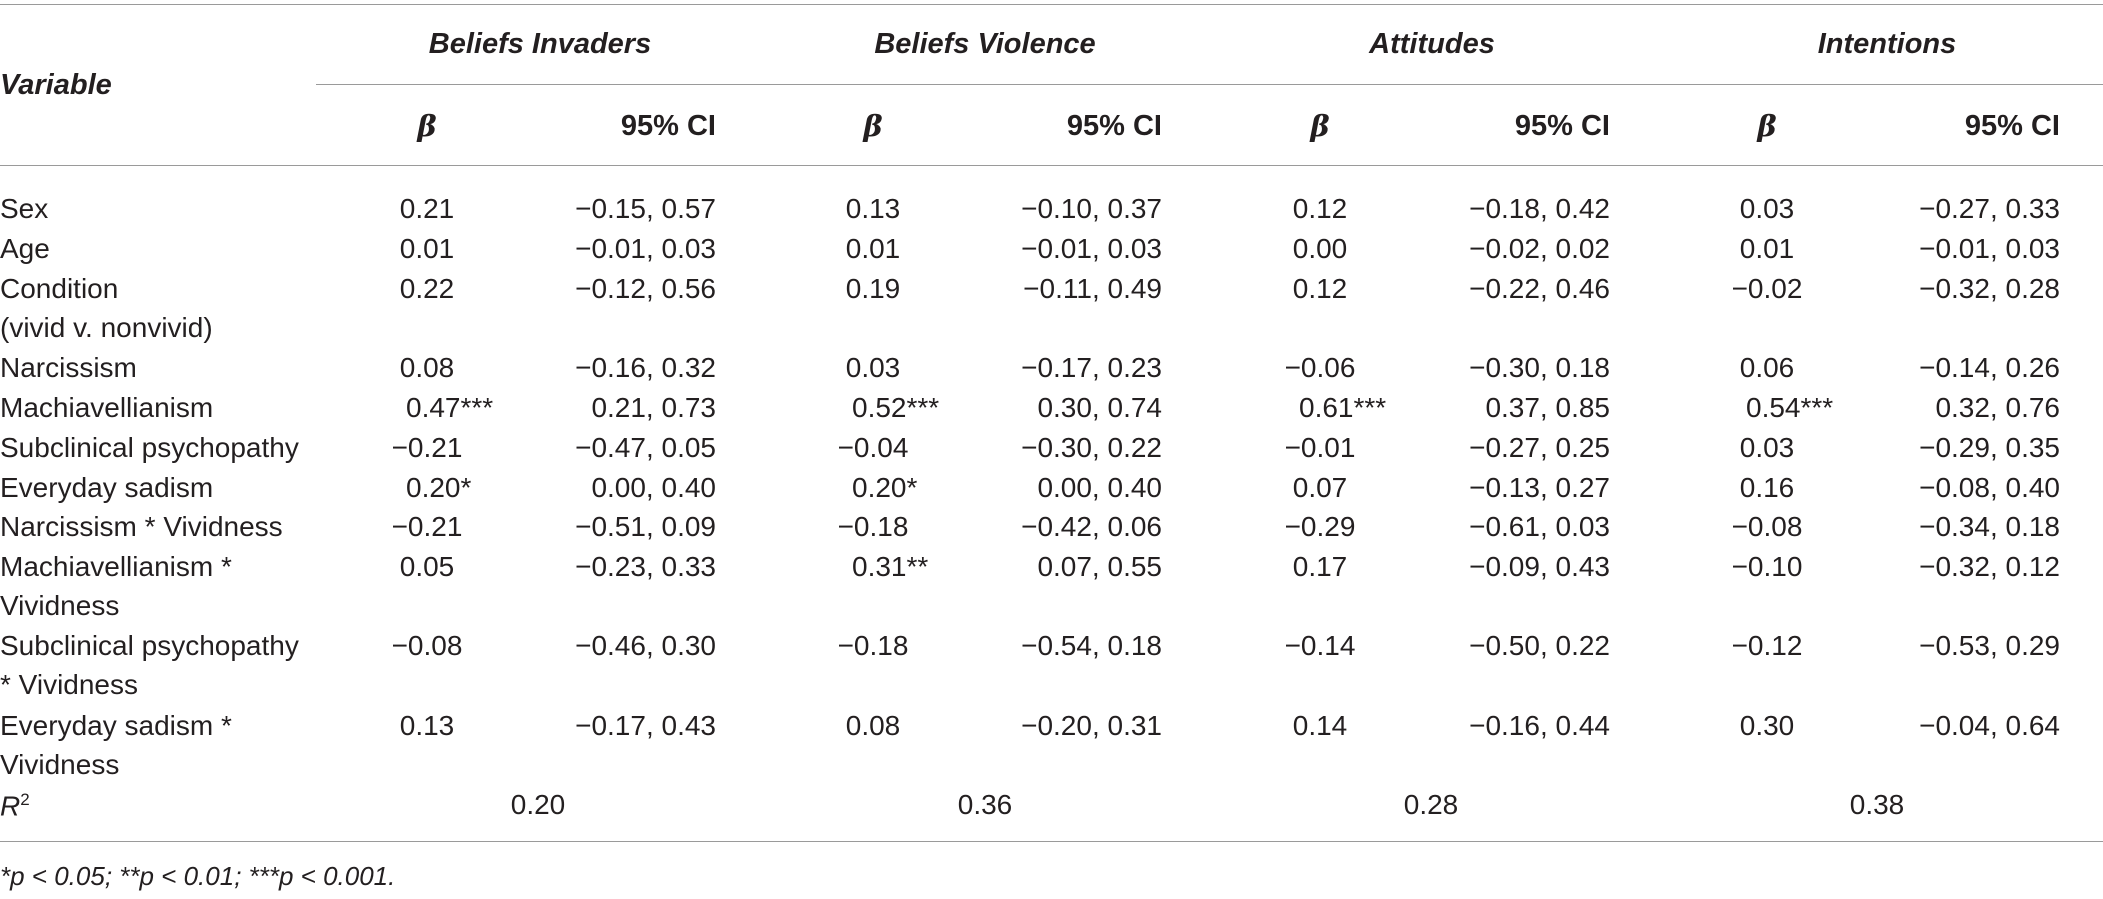  Describe the element at coordinates (1099, 566) in the screenshot. I see `ci-value: 0.07, 0.55` at that location.